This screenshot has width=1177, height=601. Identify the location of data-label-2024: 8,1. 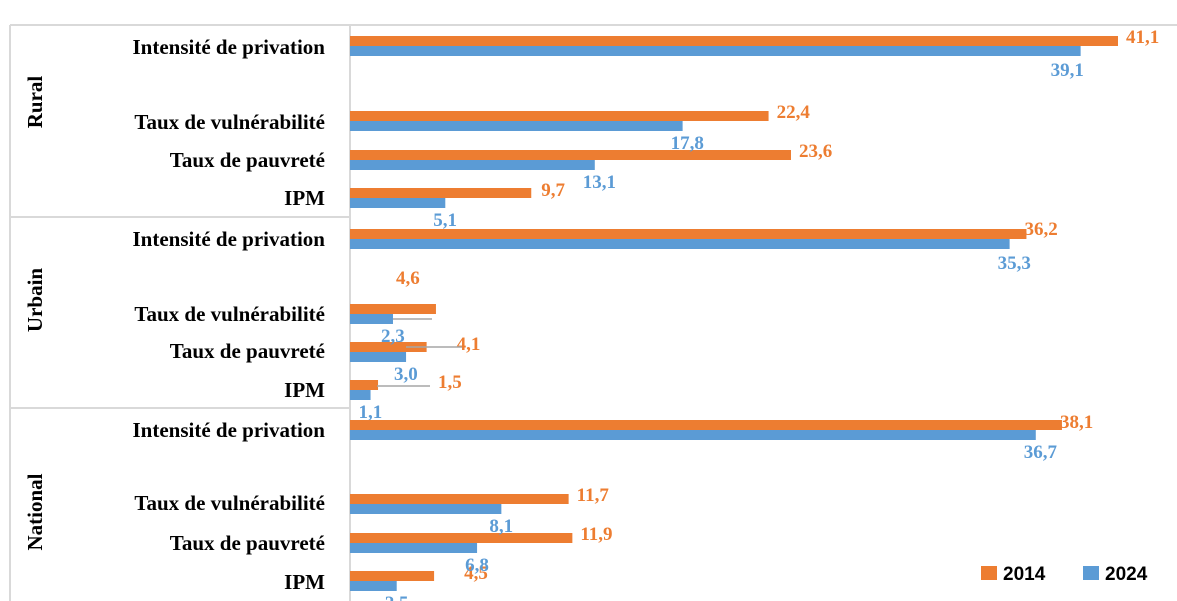
(501, 526).